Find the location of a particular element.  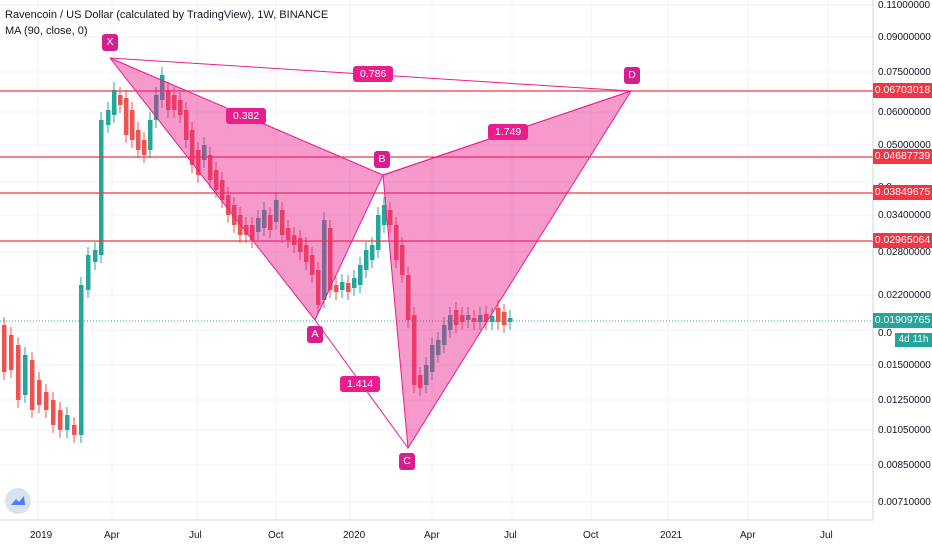

ratio-label-abc: 1.414 is located at coordinates (360, 384).